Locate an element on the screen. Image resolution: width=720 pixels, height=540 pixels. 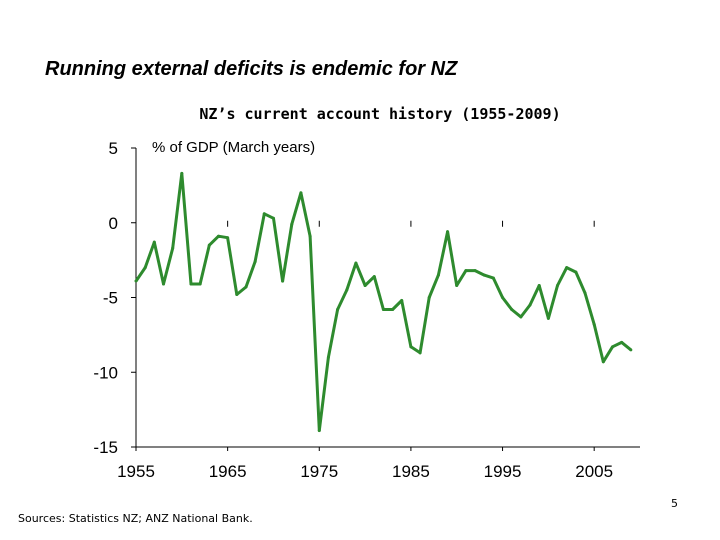
x-tick-label: 1975 is located at coordinates (319, 471).